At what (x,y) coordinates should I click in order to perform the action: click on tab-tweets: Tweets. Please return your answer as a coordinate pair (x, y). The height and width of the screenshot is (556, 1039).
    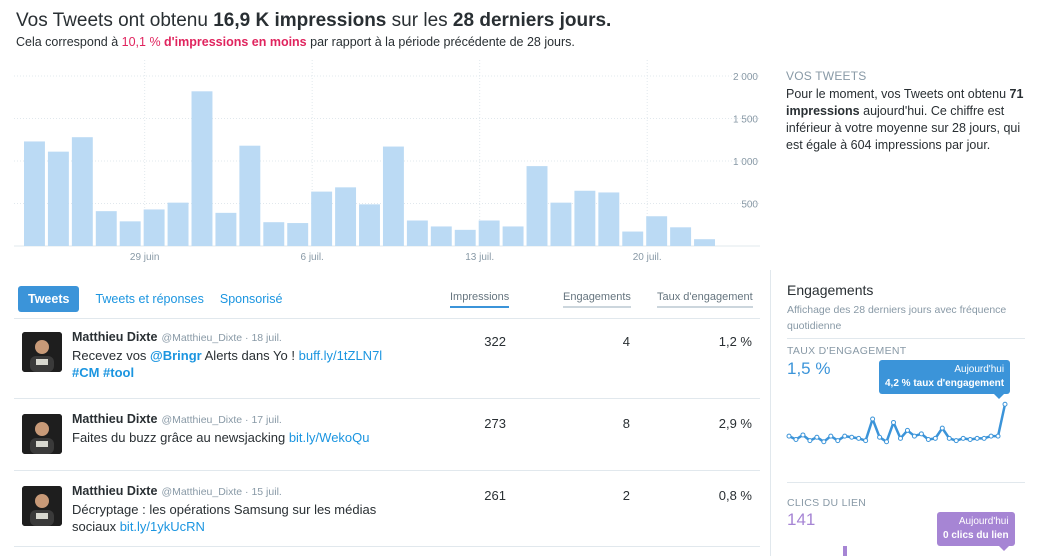
    Looking at the image, I should click on (49, 299).